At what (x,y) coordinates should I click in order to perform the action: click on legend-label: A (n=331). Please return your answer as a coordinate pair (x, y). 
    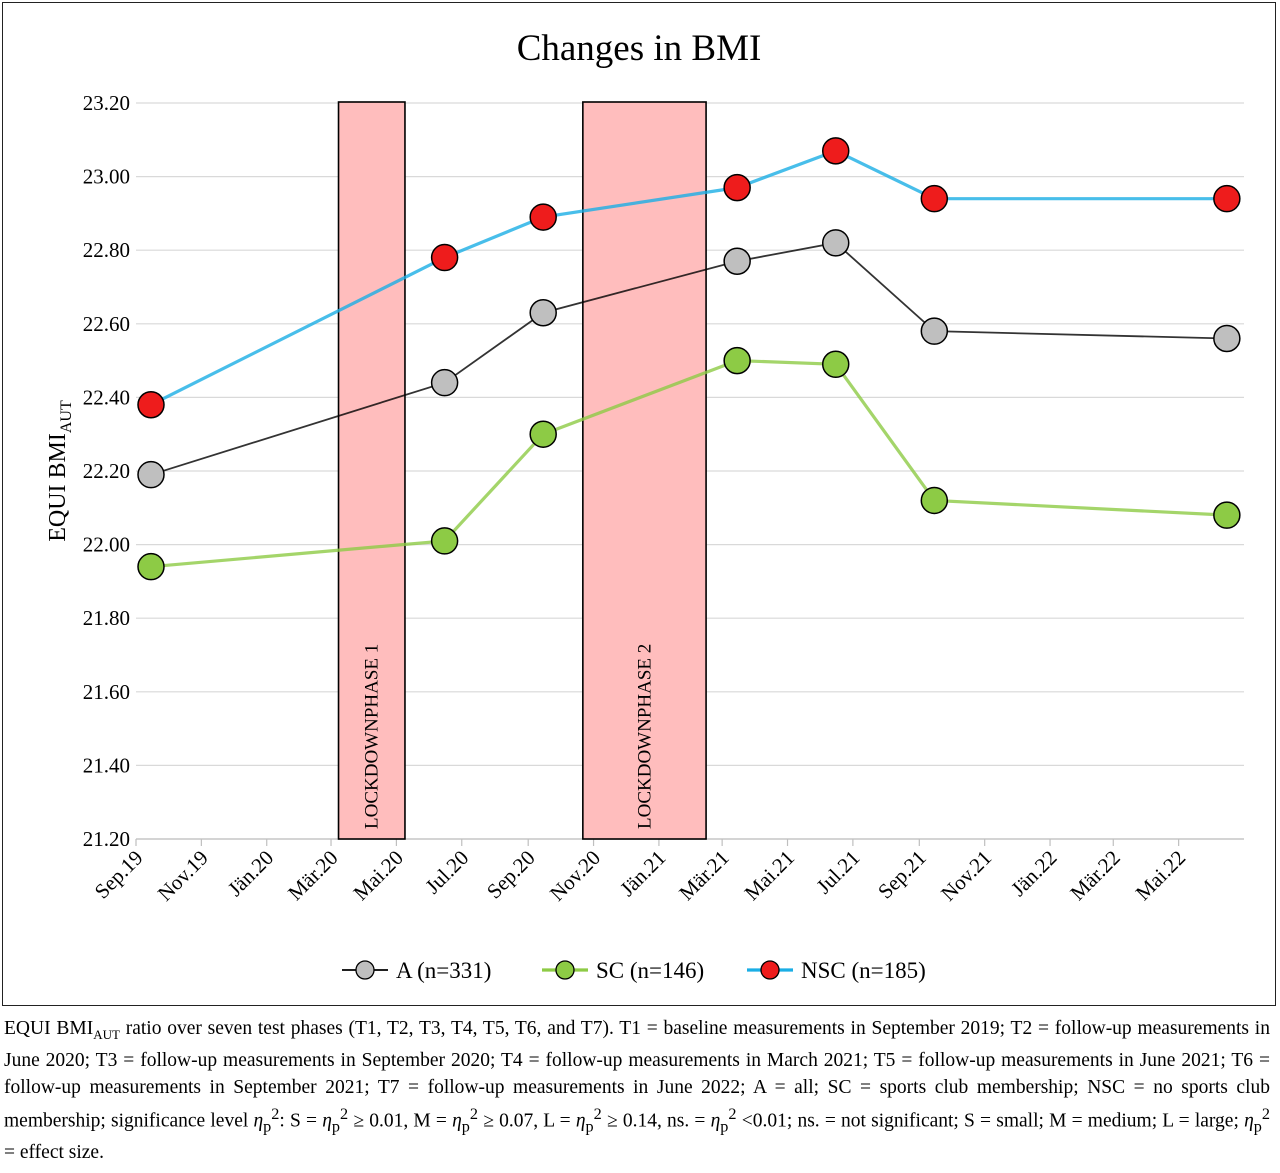
    Looking at the image, I should click on (443, 970).